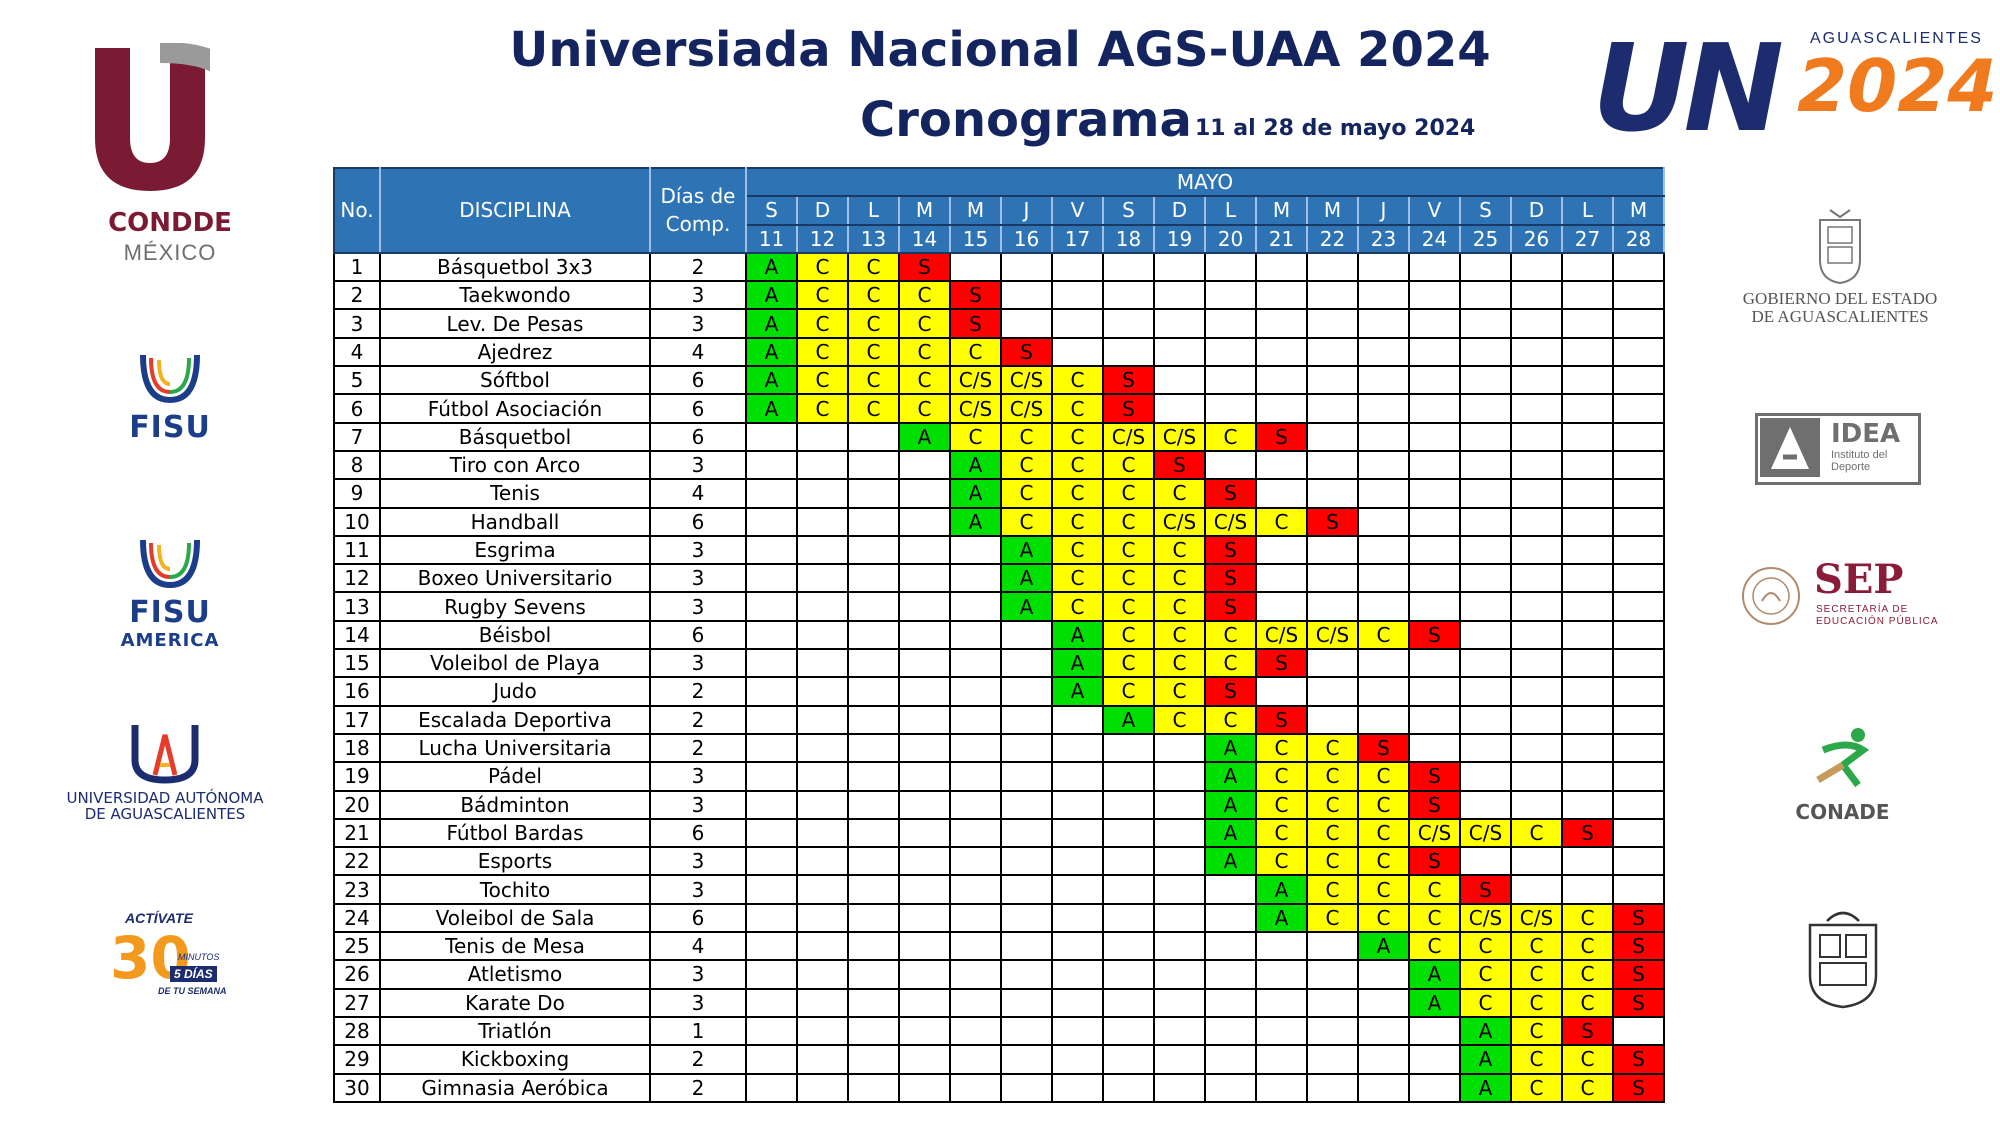  Describe the element at coordinates (357, 550) in the screenshot. I see `row-number: 11` at that location.